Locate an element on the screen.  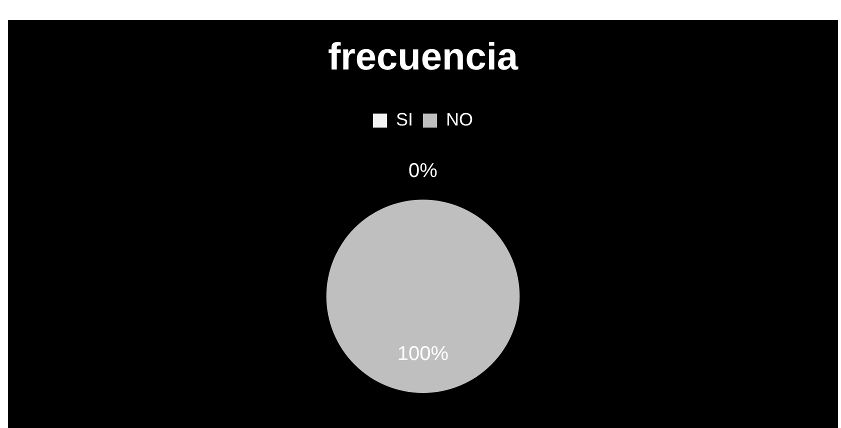
text: 0% is located at coordinates (423, 171).